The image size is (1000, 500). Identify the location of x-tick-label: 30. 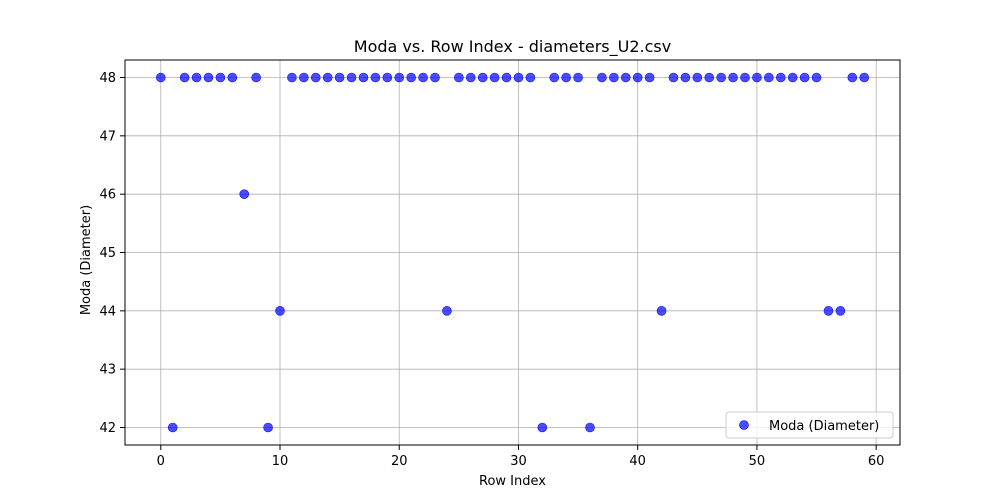
(518, 461).